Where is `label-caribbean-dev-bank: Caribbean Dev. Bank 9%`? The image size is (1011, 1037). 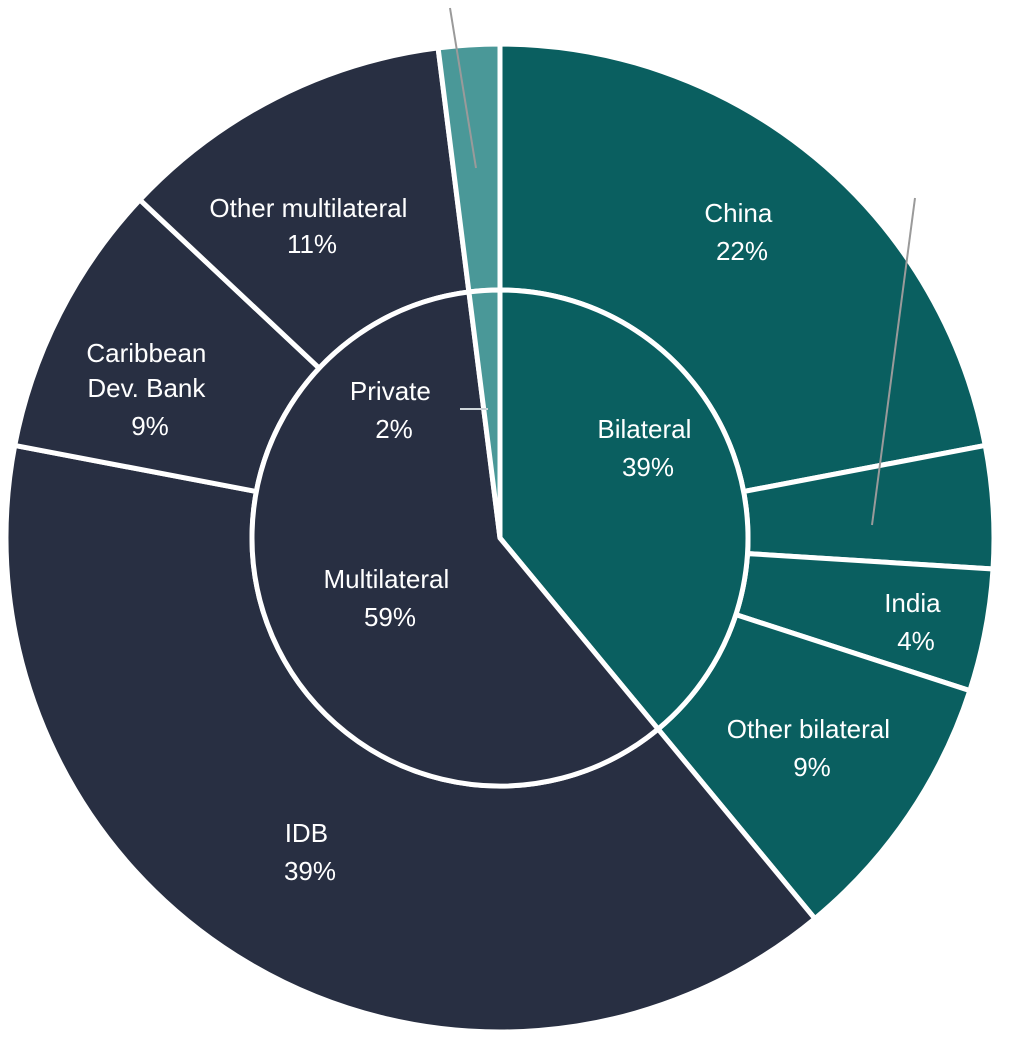 label-caribbean-dev-bank: Caribbean Dev. Bank 9% is located at coordinates (149, 389).